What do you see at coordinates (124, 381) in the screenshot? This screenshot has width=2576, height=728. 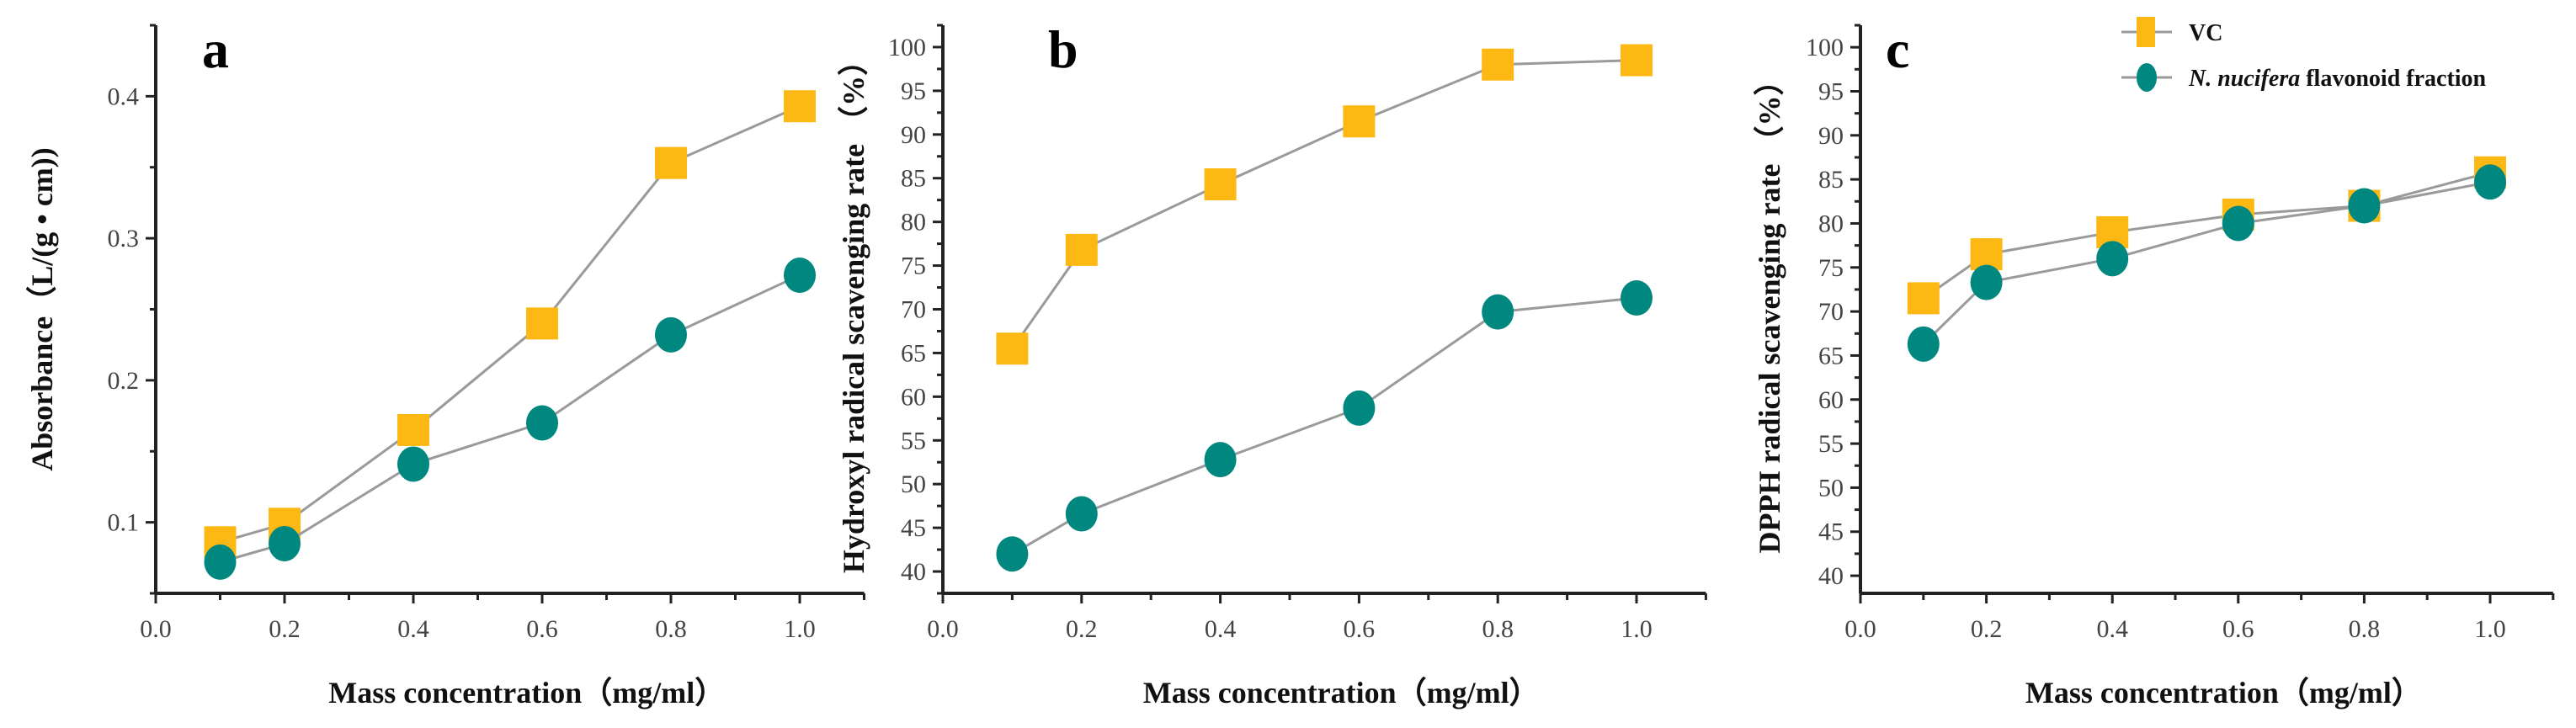 I see `y-tick-label: 0.2` at bounding box center [124, 381].